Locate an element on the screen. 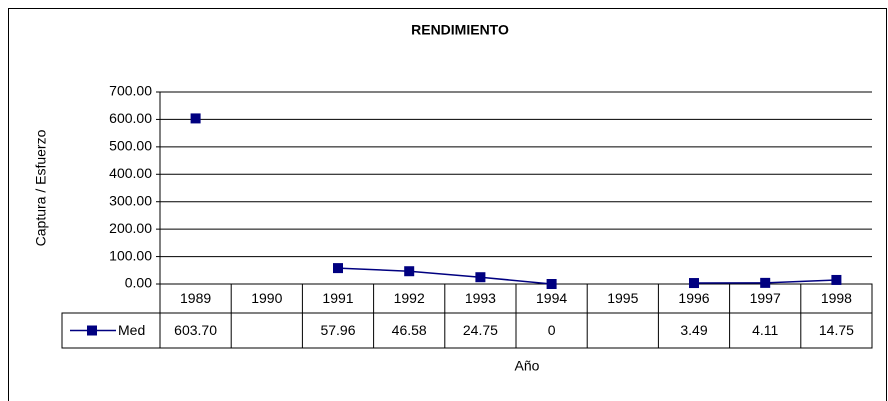  x-tick-label: 1995 is located at coordinates (622, 298).